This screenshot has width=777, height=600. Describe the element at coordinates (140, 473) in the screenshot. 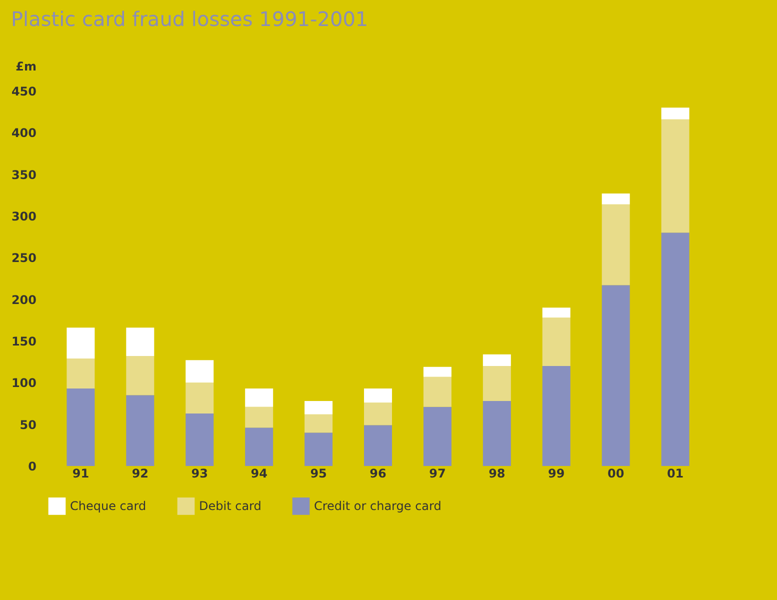

I see `x-tick-label: 92` at that location.